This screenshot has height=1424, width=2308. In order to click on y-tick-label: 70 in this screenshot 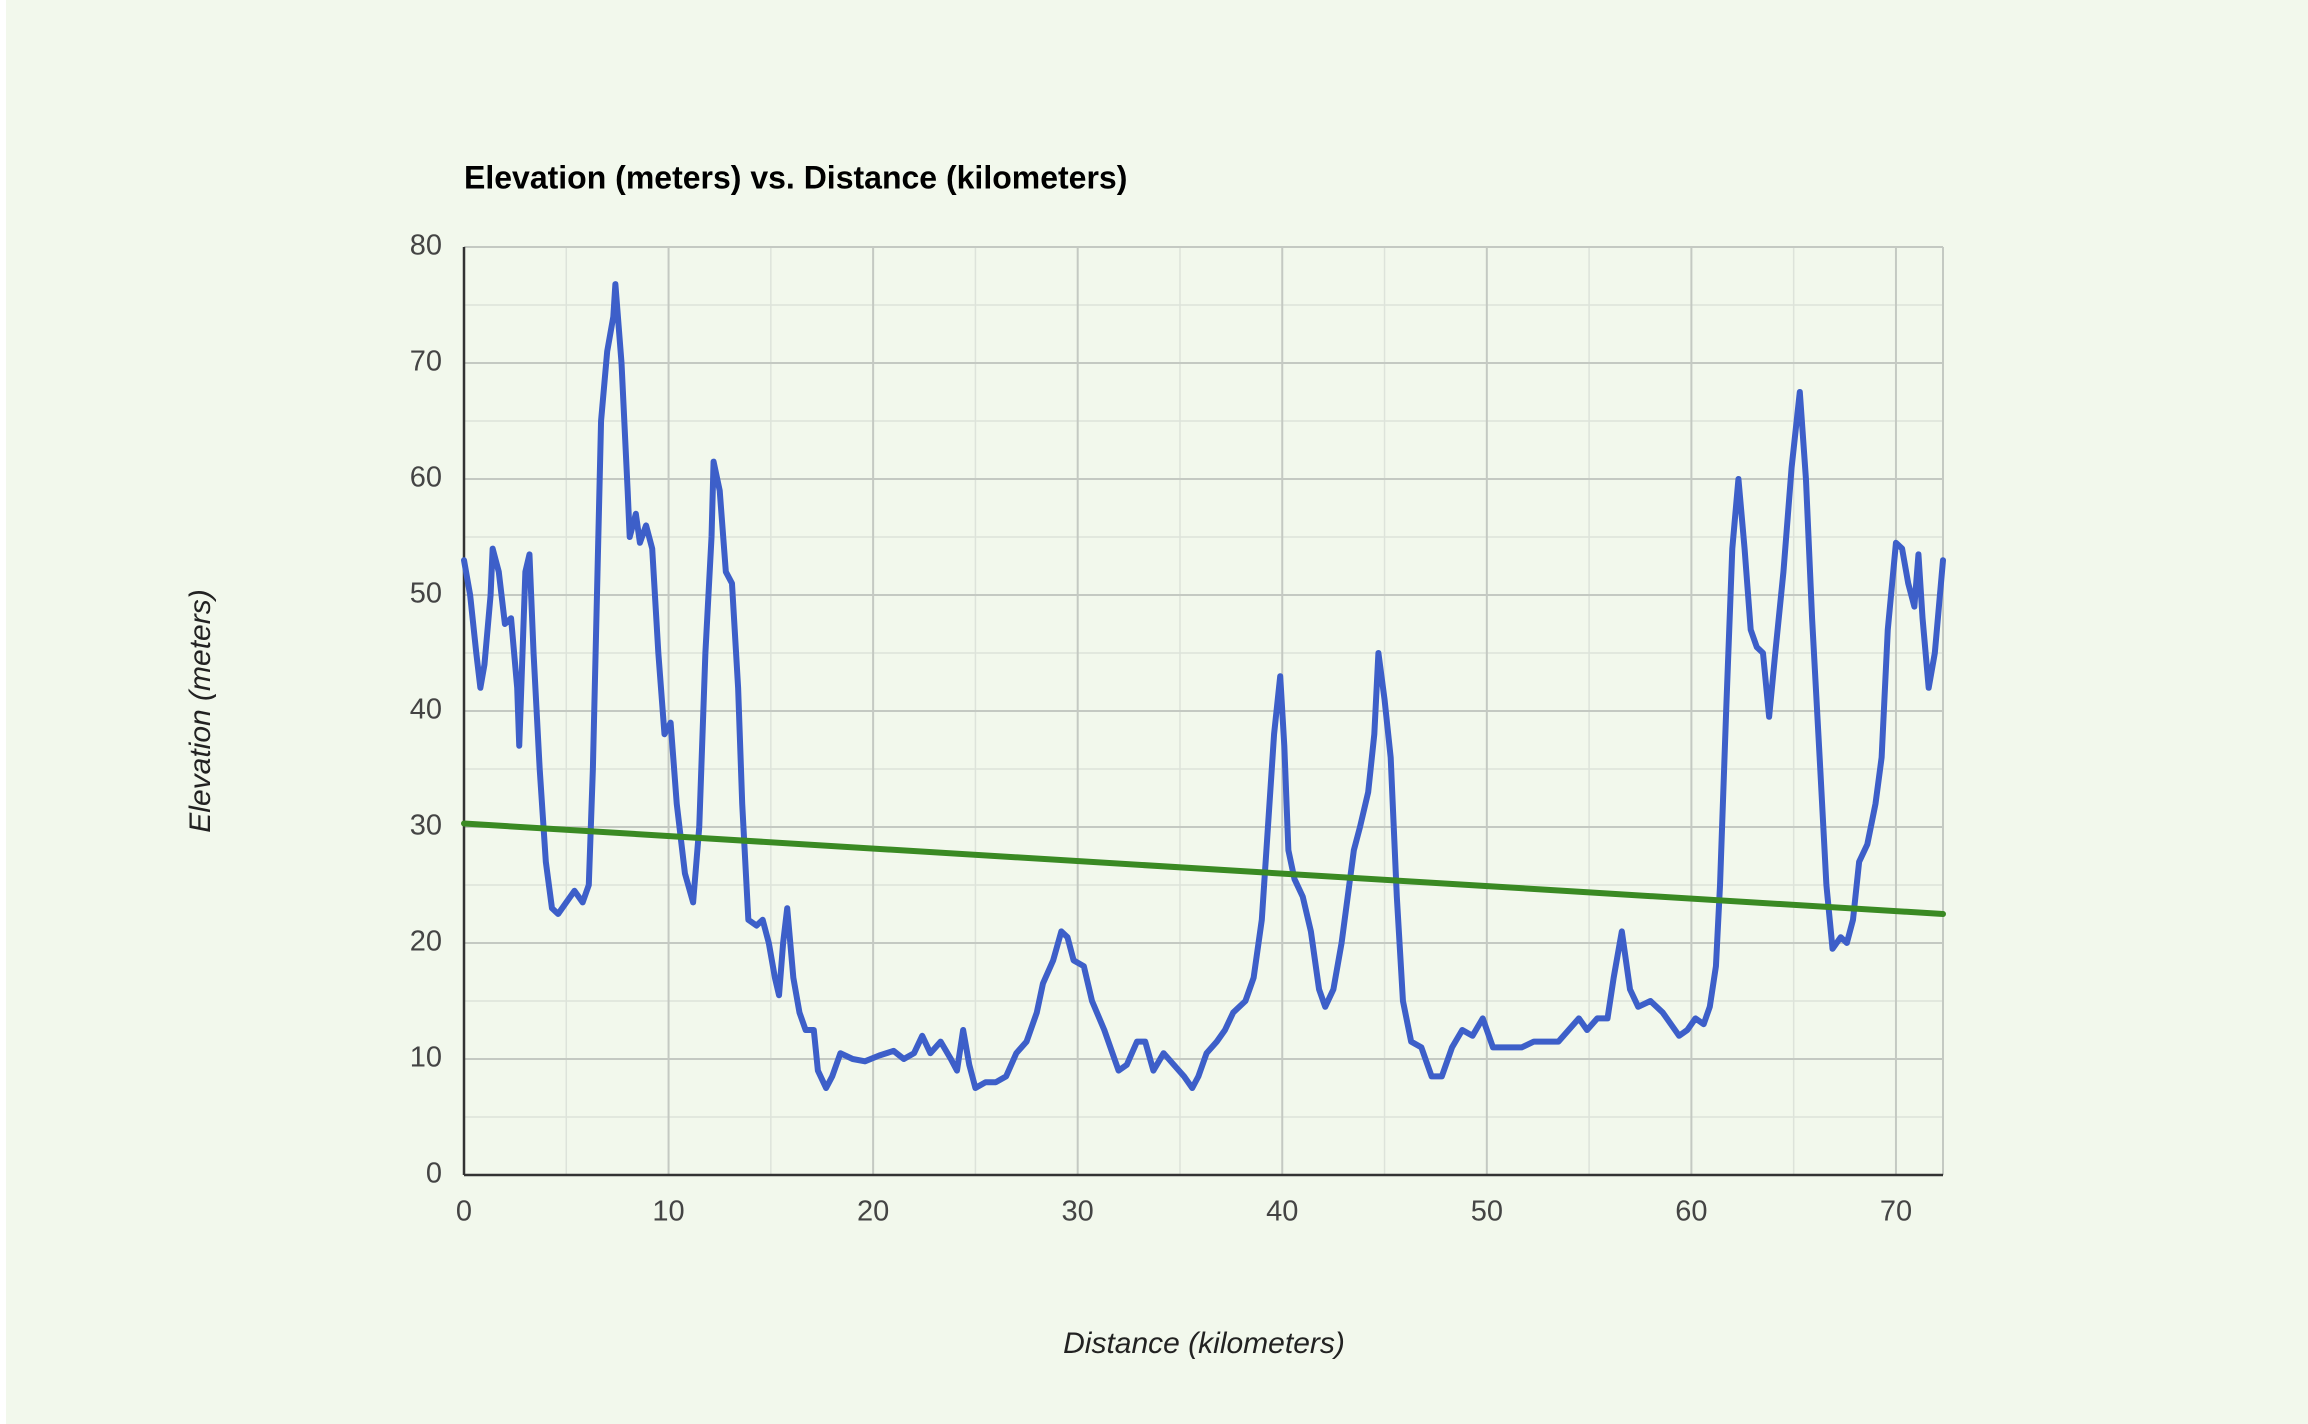, I will do `click(426, 362)`.